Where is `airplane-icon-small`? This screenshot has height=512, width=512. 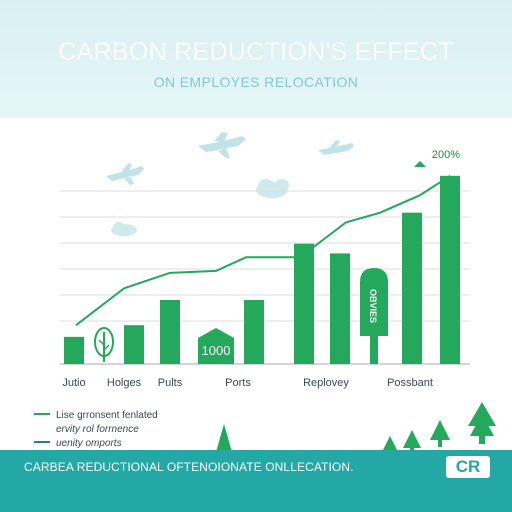
airplane-icon-small is located at coordinates (336, 147).